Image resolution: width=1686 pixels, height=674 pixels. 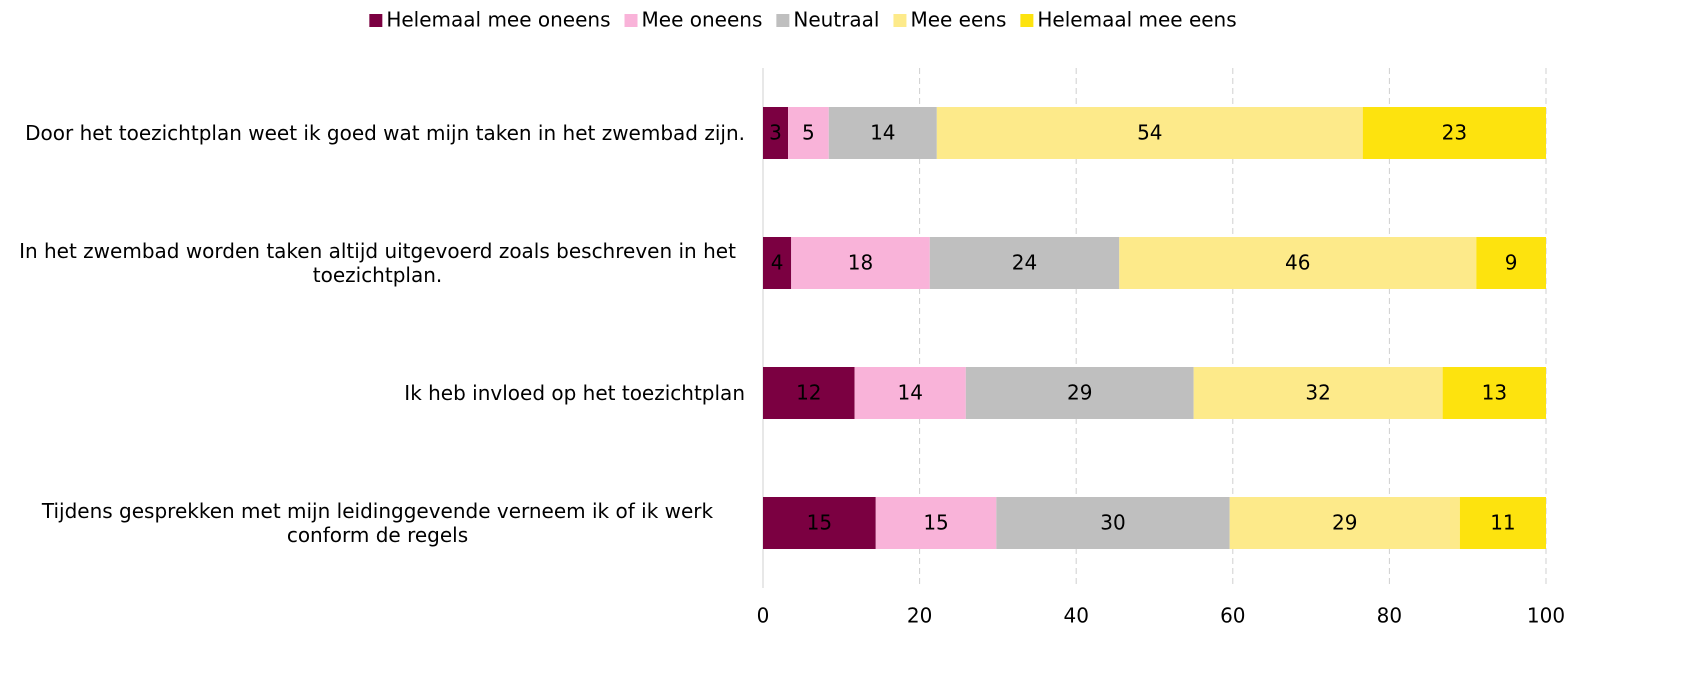 What do you see at coordinates (1389, 616) in the screenshot?
I see `x-tick-label: 80` at bounding box center [1389, 616].